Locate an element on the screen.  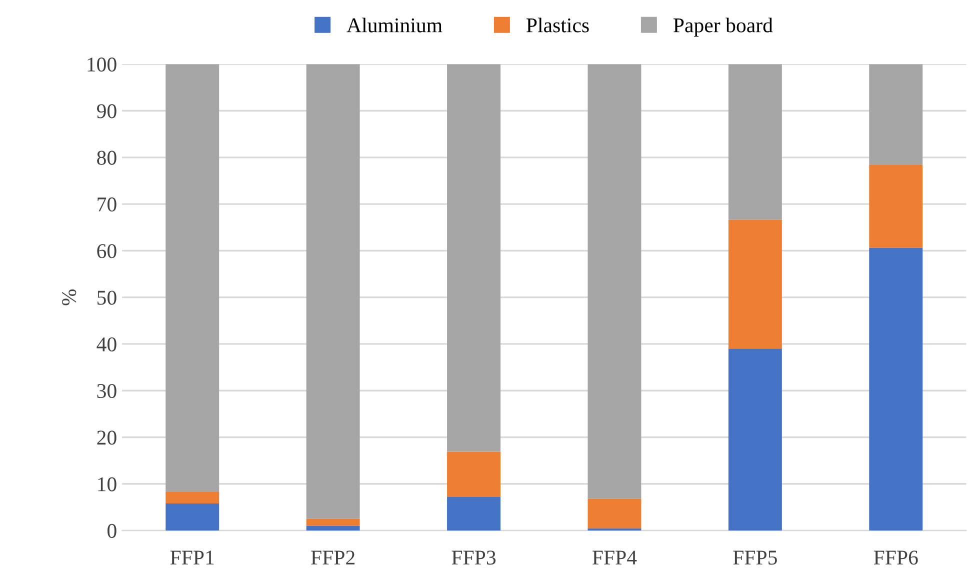
x-tick-label: FFP6 is located at coordinates (896, 557).